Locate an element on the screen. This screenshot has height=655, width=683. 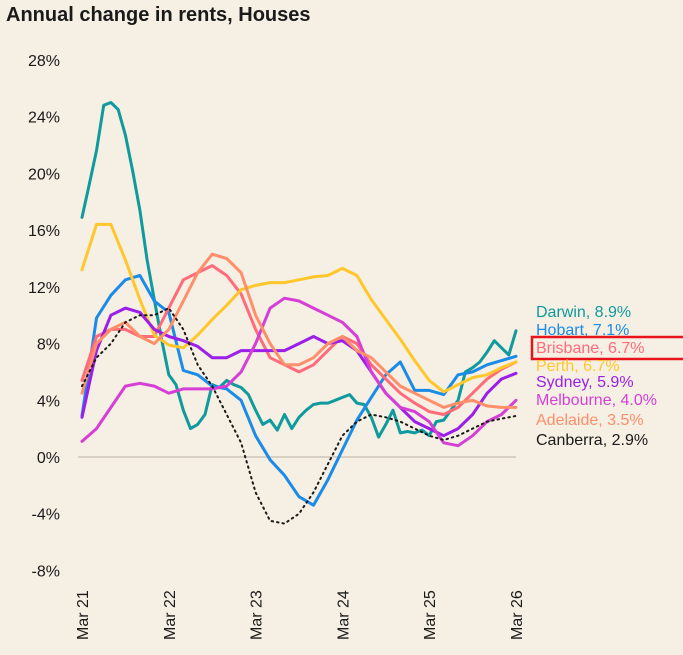
x-tick-label: Mar 23 is located at coordinates (257, 615).